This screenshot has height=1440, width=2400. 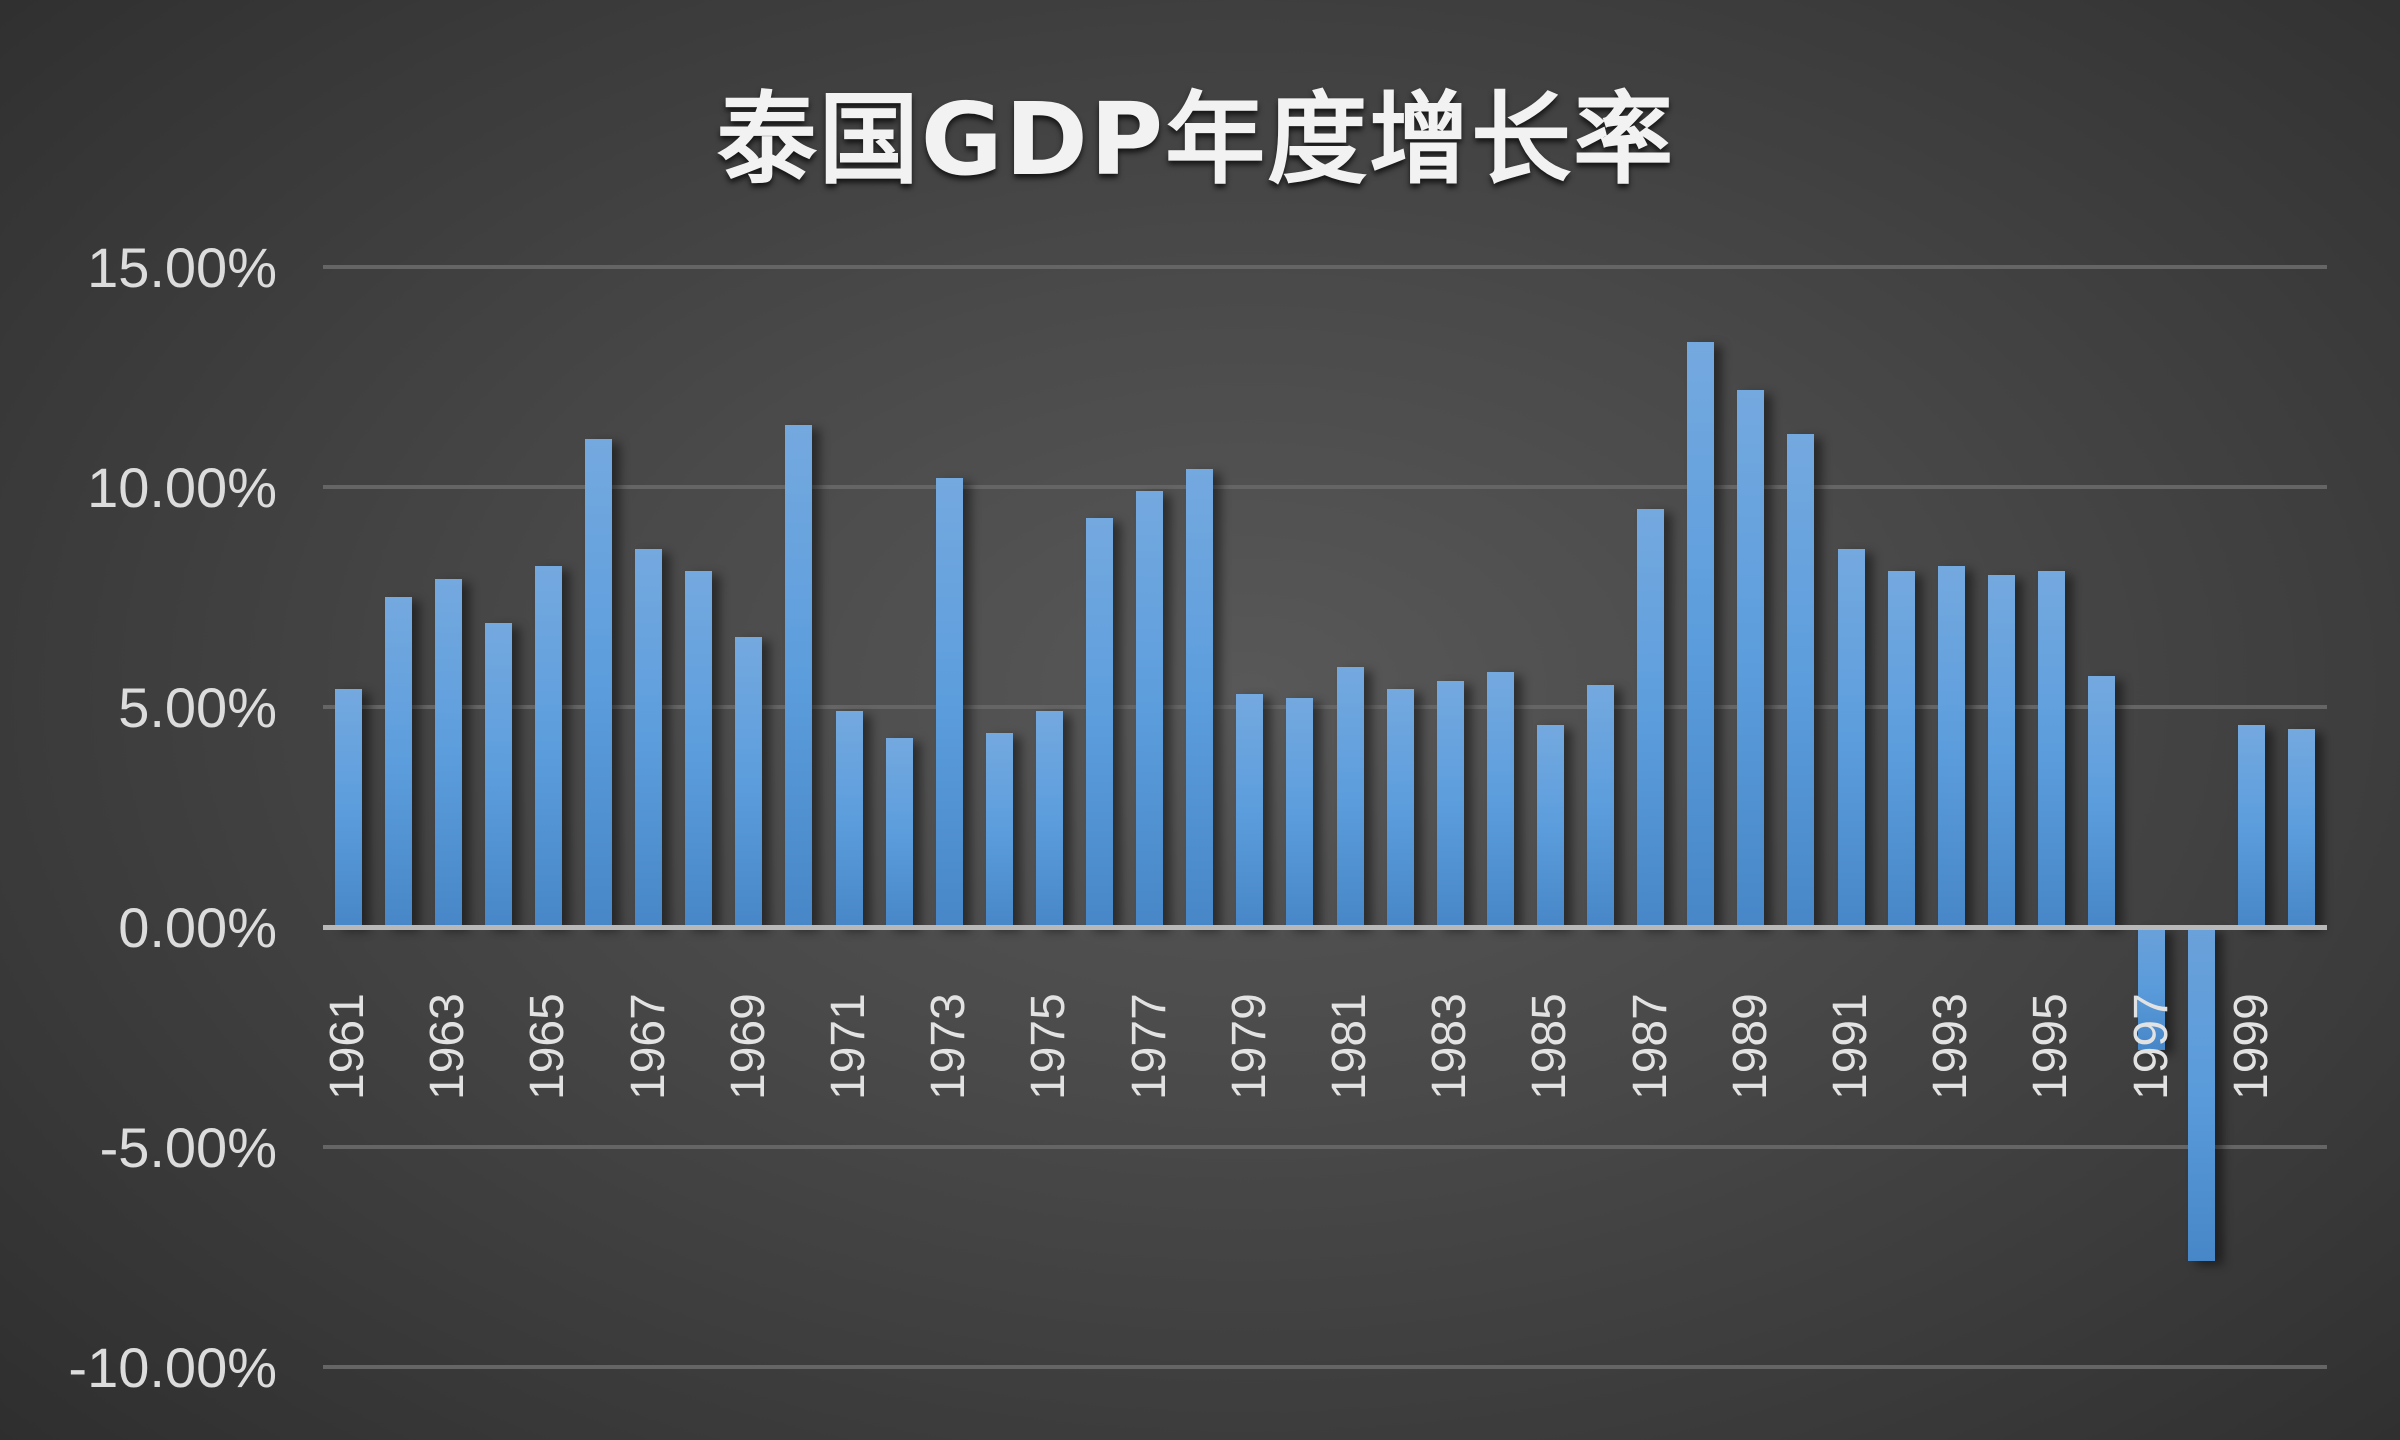 What do you see at coordinates (348, 1046) in the screenshot?
I see `x-tick-label: 1961` at bounding box center [348, 1046].